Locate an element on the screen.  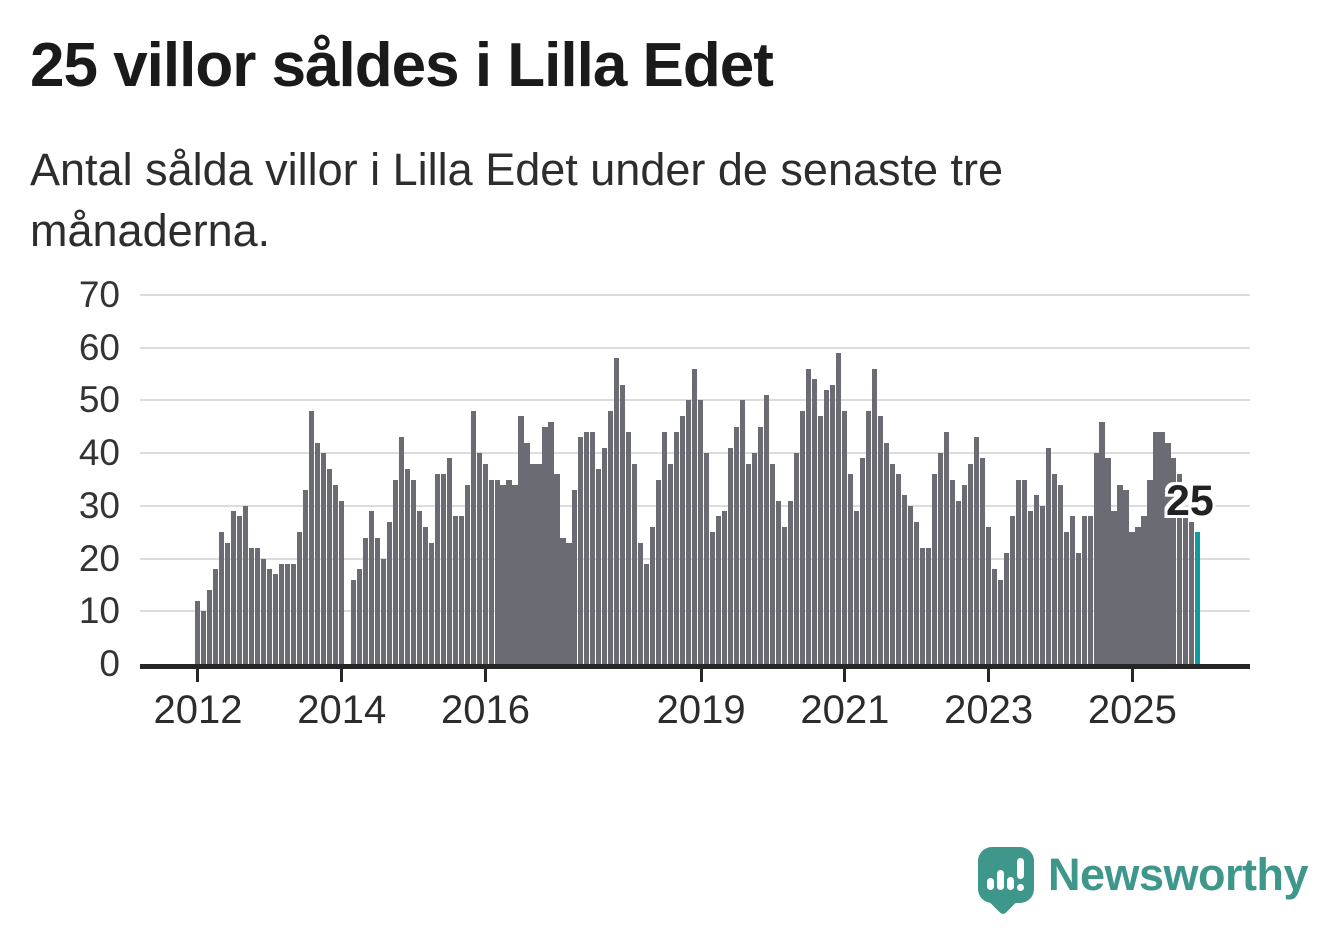
x-axis-tick-label: 2021 is located at coordinates (845, 710).